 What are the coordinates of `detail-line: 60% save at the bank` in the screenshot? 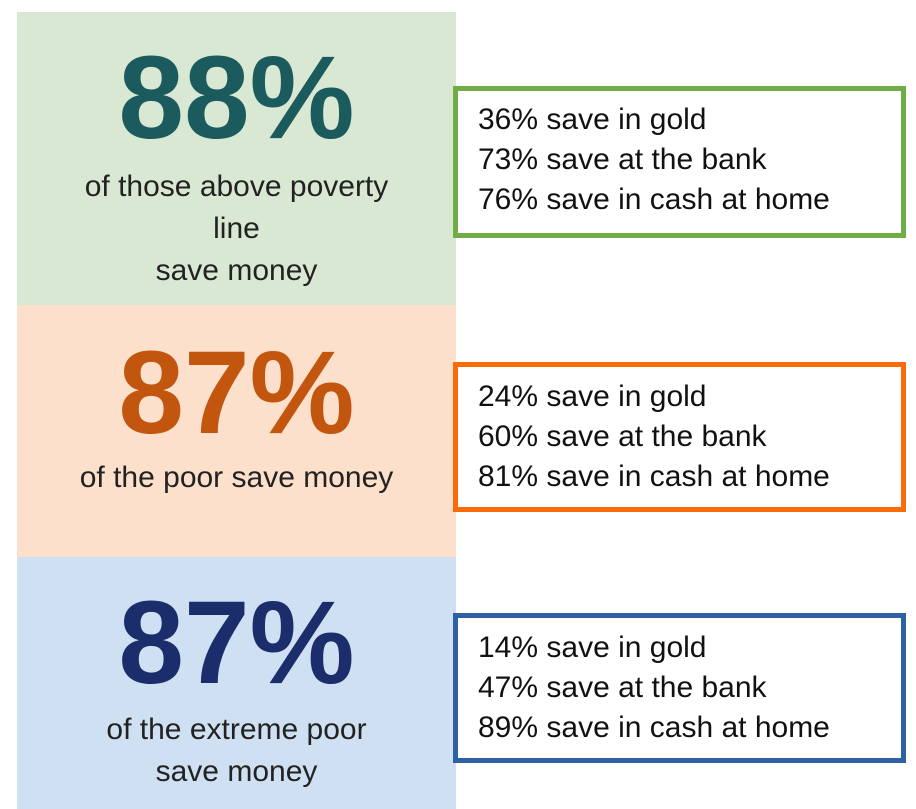 It's located at (622, 436).